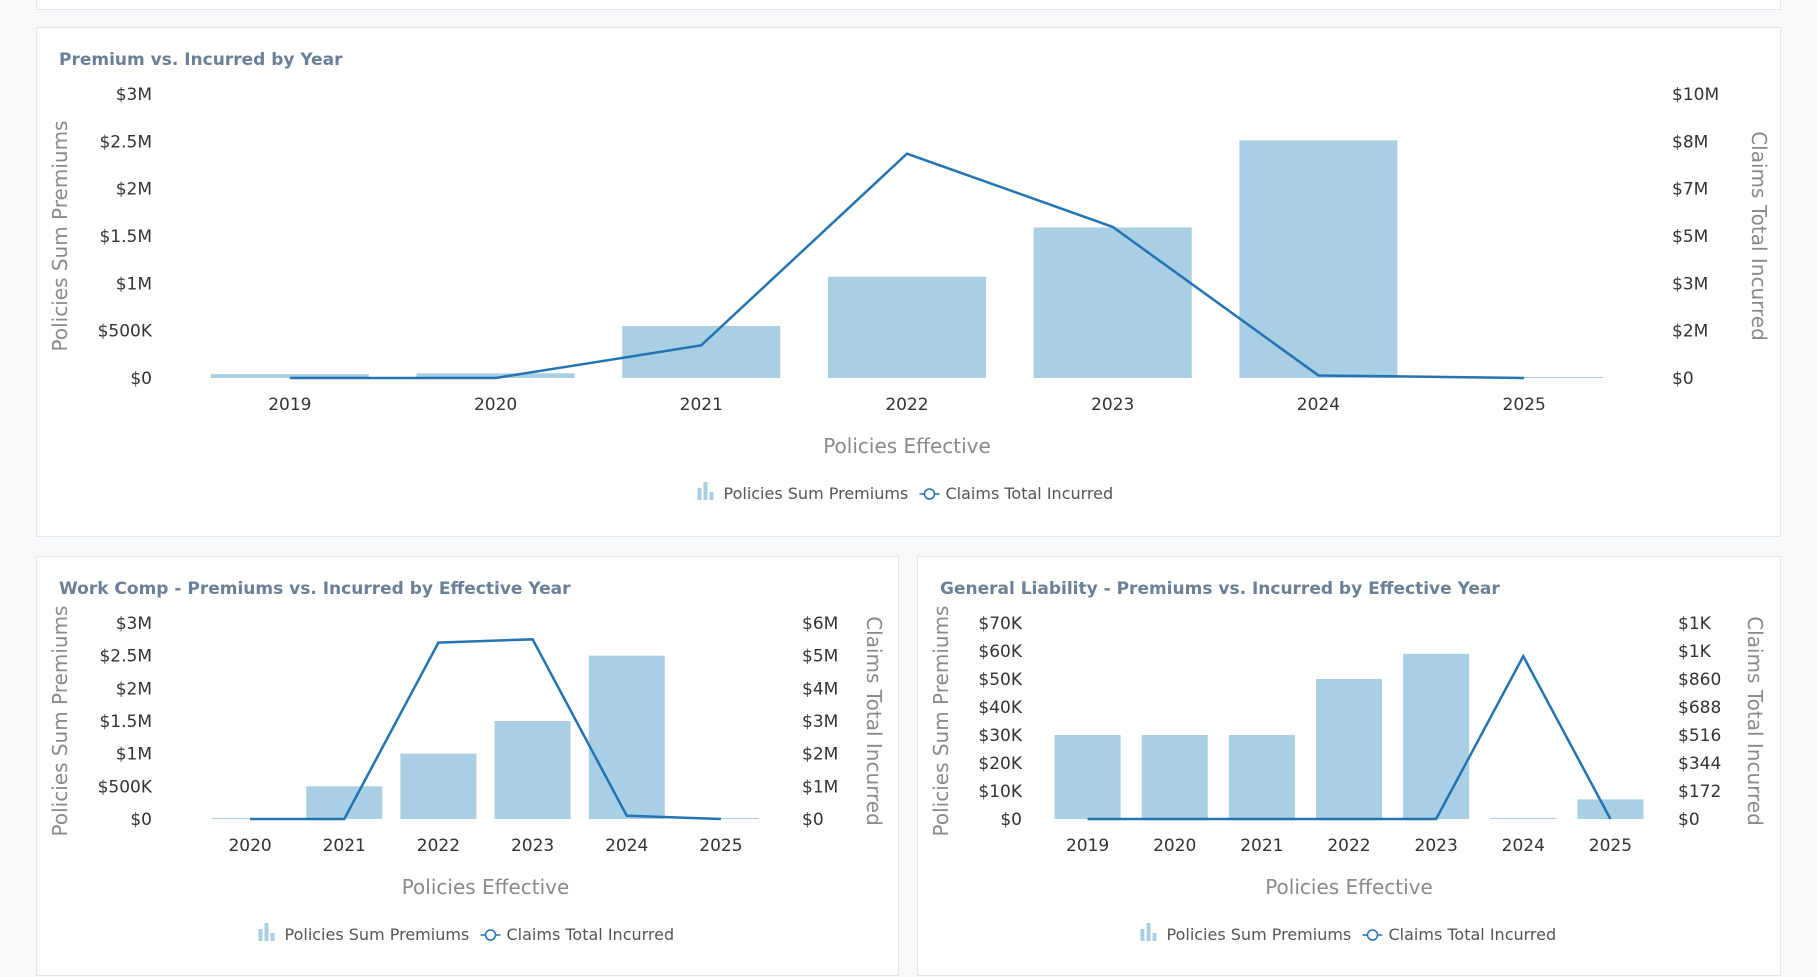  What do you see at coordinates (1690, 142) in the screenshot?
I see `y2-tick-label: $8M` at bounding box center [1690, 142].